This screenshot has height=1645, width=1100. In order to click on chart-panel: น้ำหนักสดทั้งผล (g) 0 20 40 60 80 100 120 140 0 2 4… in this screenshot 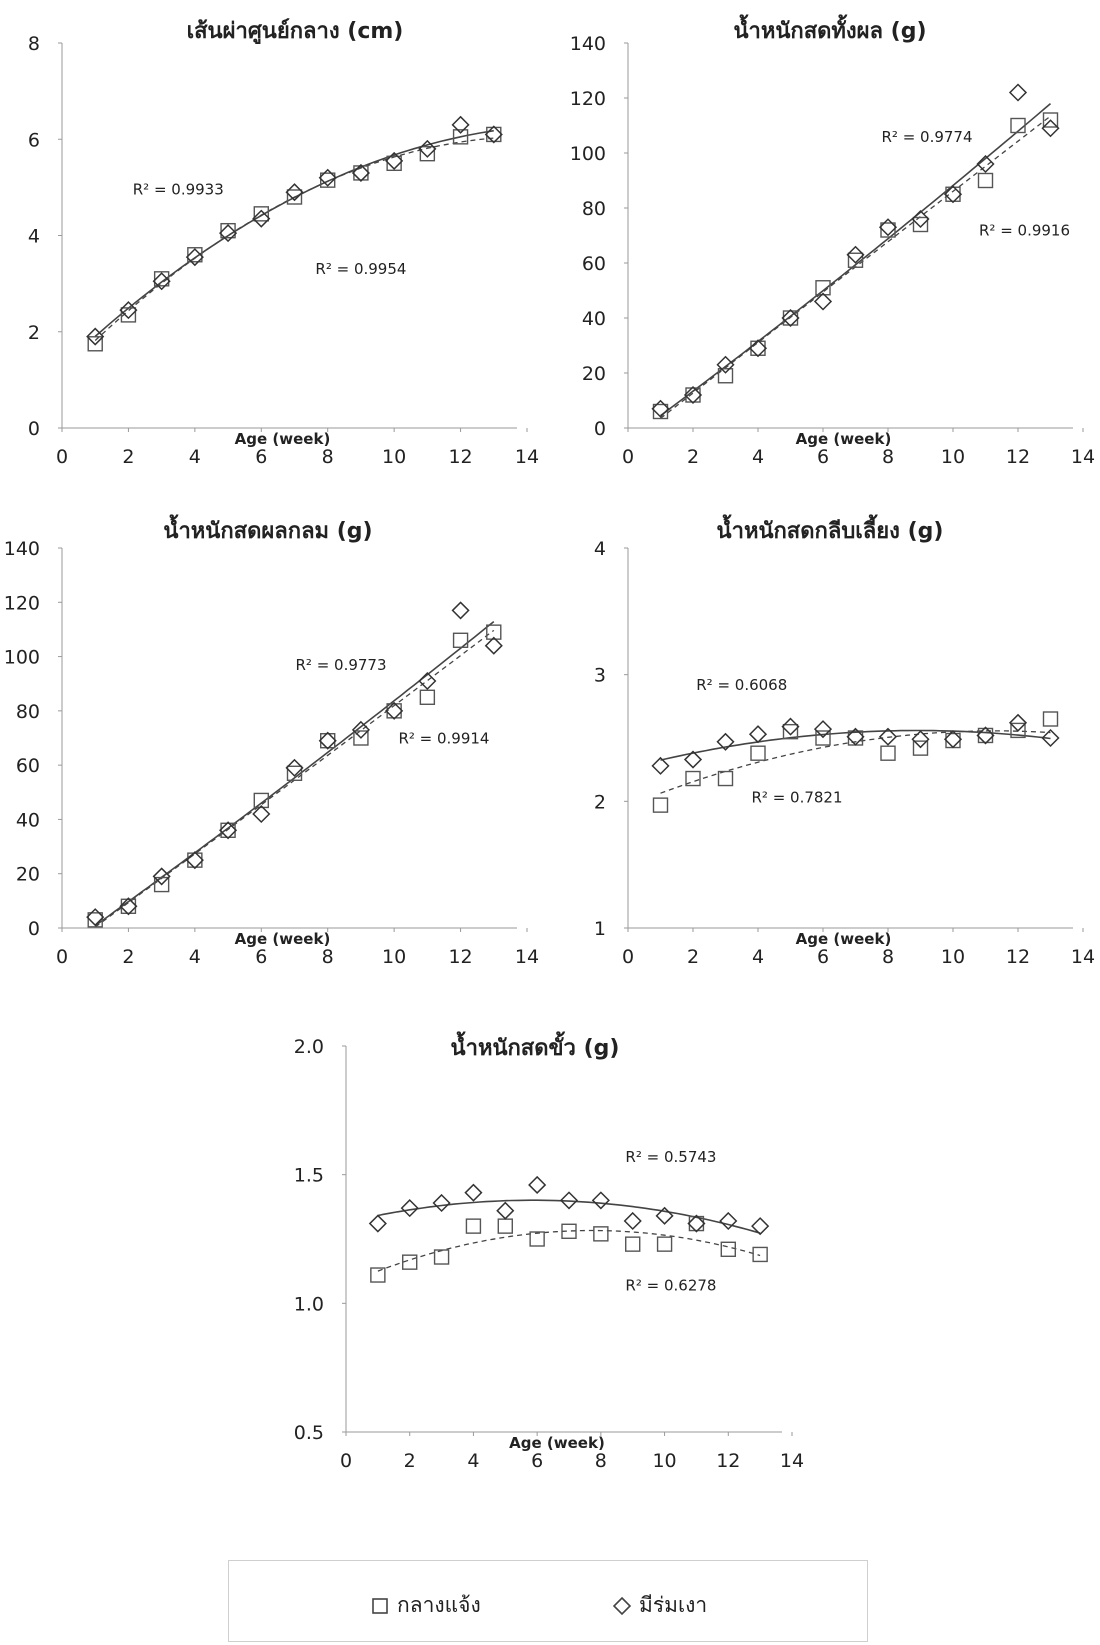, I will do `click(832, 241)`.